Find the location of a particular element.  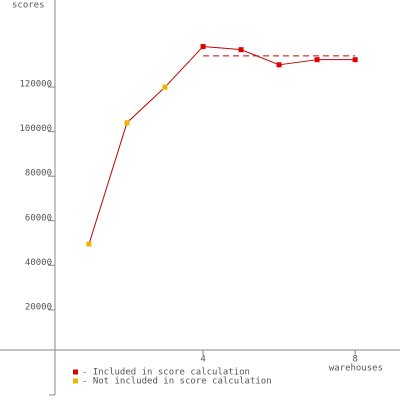

y-tick-label: 60000 is located at coordinates (38, 218).